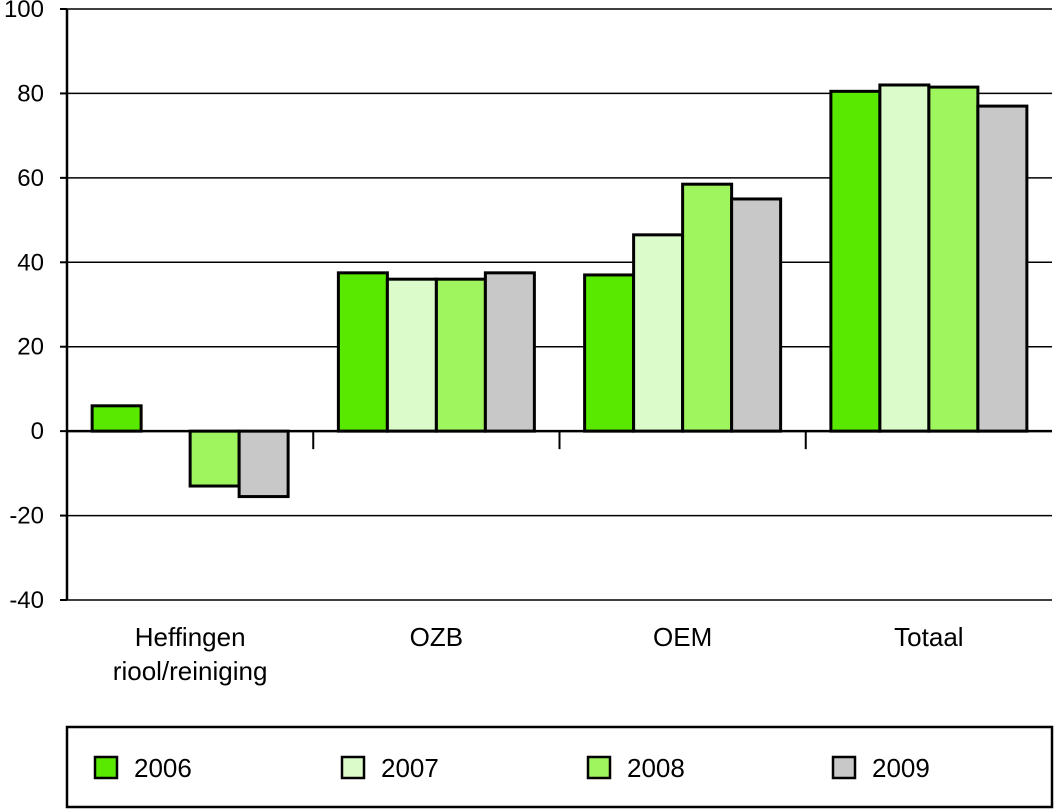  I want to click on legend-label-2007: 2007, so click(410, 768).